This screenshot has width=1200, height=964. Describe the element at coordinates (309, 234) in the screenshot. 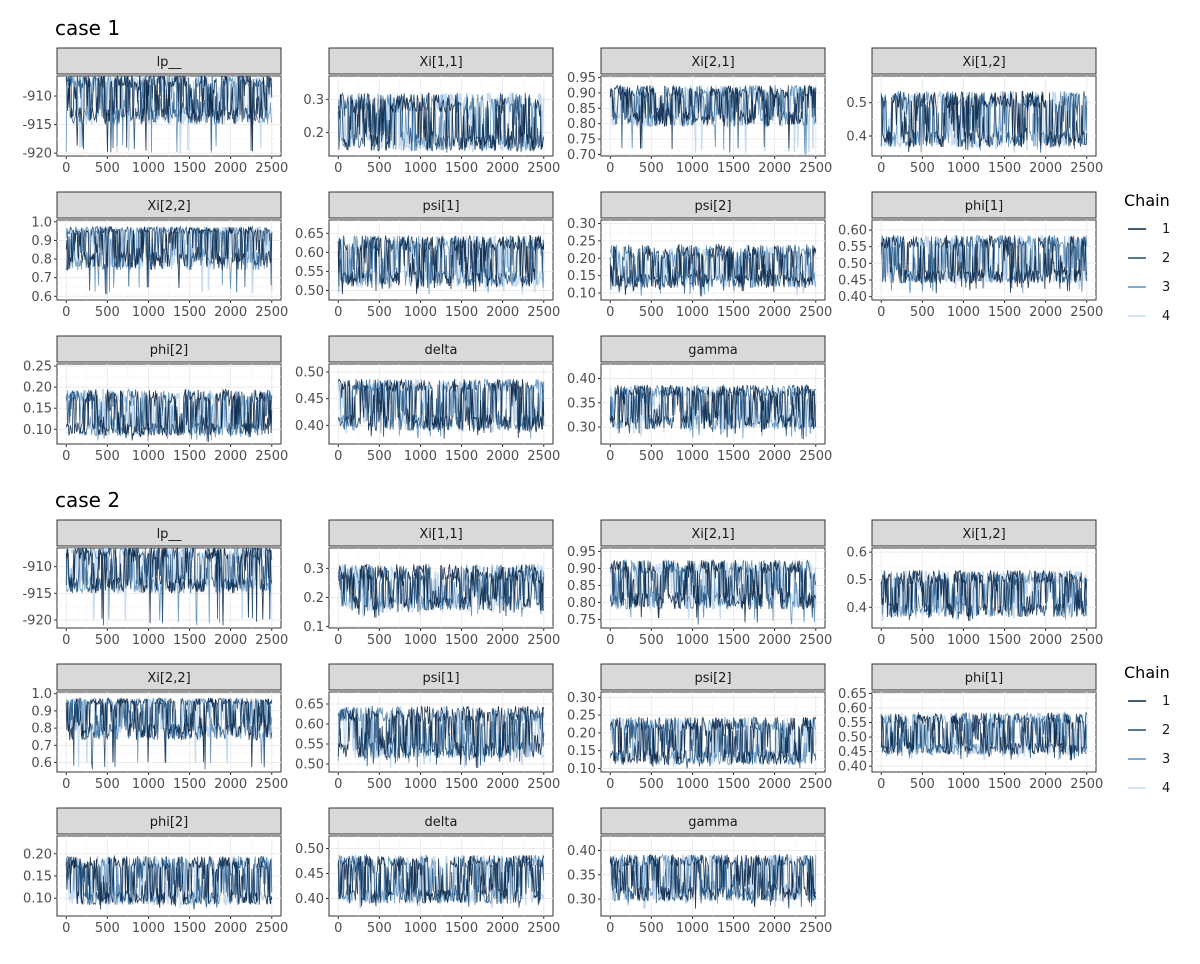

I see `y-tick-label: 0.65` at that location.